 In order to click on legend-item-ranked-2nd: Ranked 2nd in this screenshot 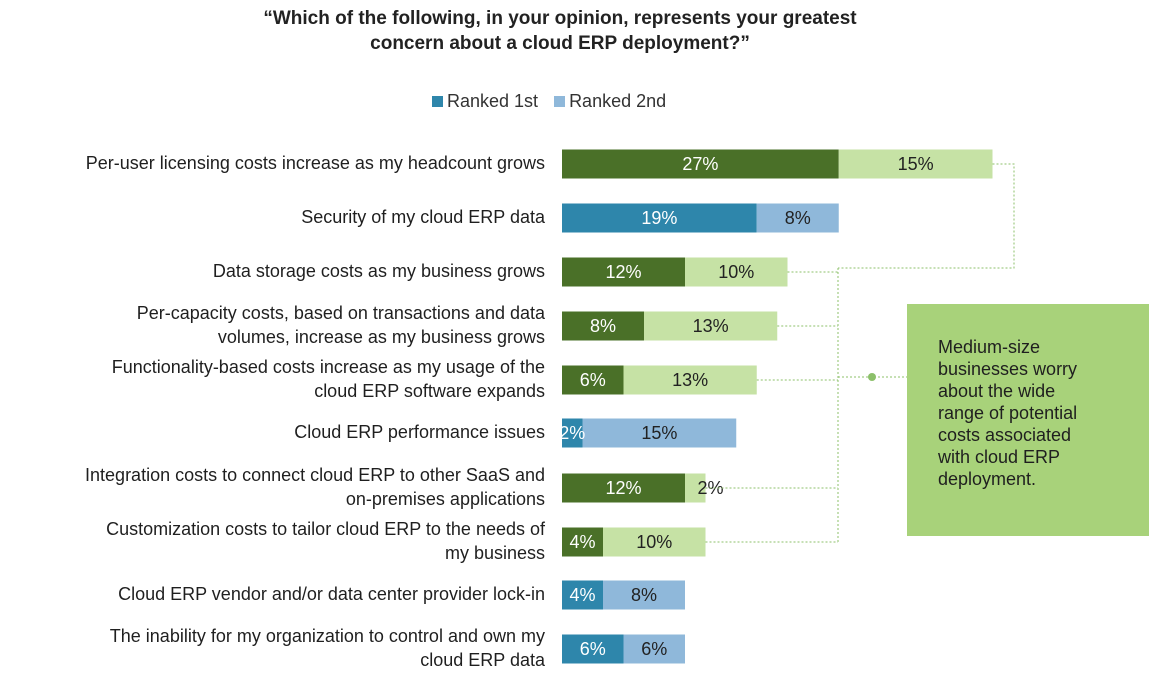, I will do `click(610, 101)`.